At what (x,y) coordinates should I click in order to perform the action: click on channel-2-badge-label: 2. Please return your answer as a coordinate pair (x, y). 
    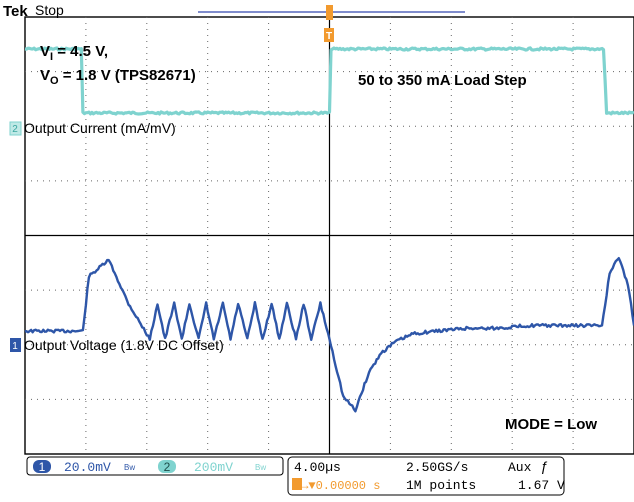
    Looking at the image, I should click on (167, 467).